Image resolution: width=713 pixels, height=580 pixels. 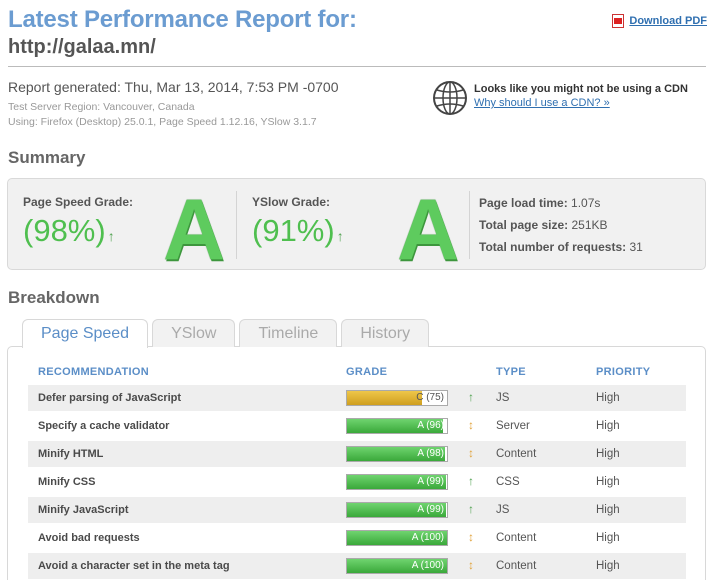 I want to click on stat-requests: Total number of requests: 31, so click(x=561, y=247).